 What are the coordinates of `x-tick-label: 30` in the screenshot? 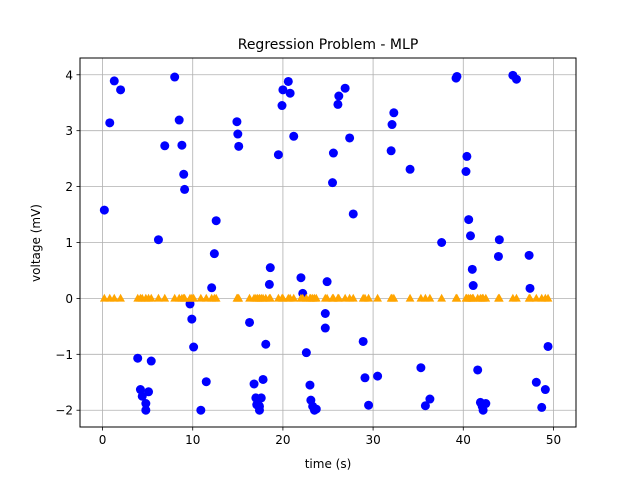 It's located at (372, 440).